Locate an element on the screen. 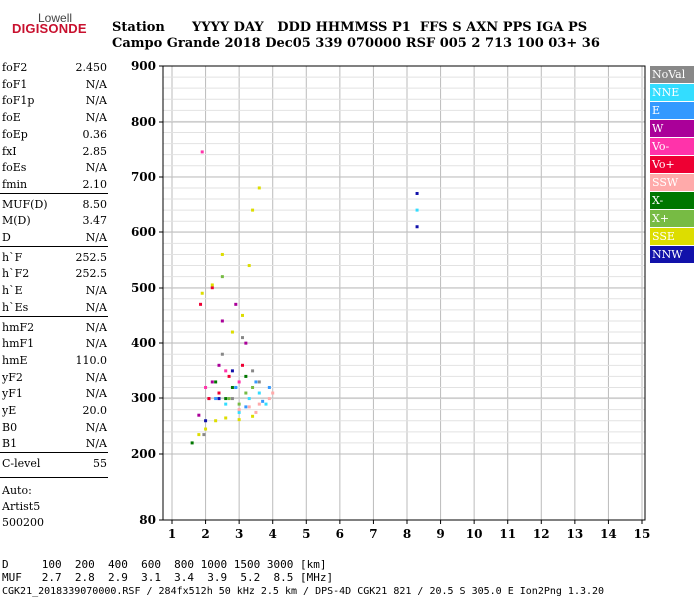  x-tick-label: 9 is located at coordinates (440, 534).